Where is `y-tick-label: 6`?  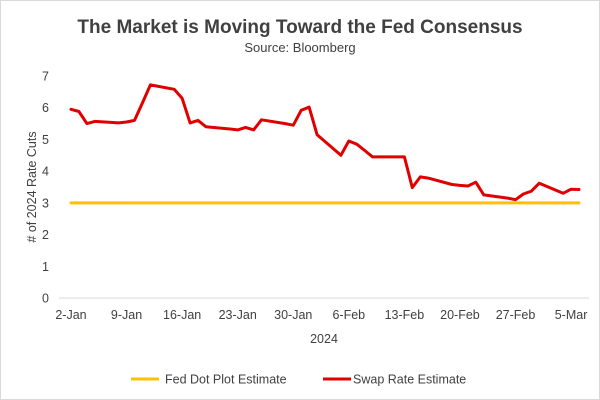
y-tick-label: 6 is located at coordinates (45, 108).